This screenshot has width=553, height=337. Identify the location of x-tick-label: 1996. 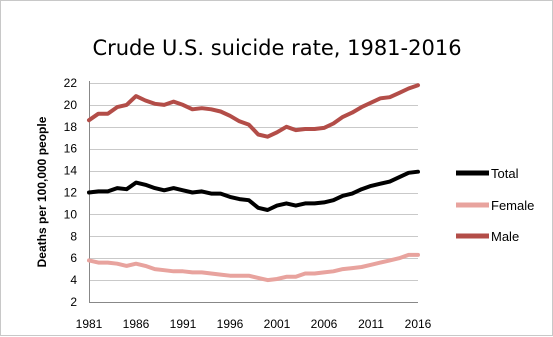
(230, 324).